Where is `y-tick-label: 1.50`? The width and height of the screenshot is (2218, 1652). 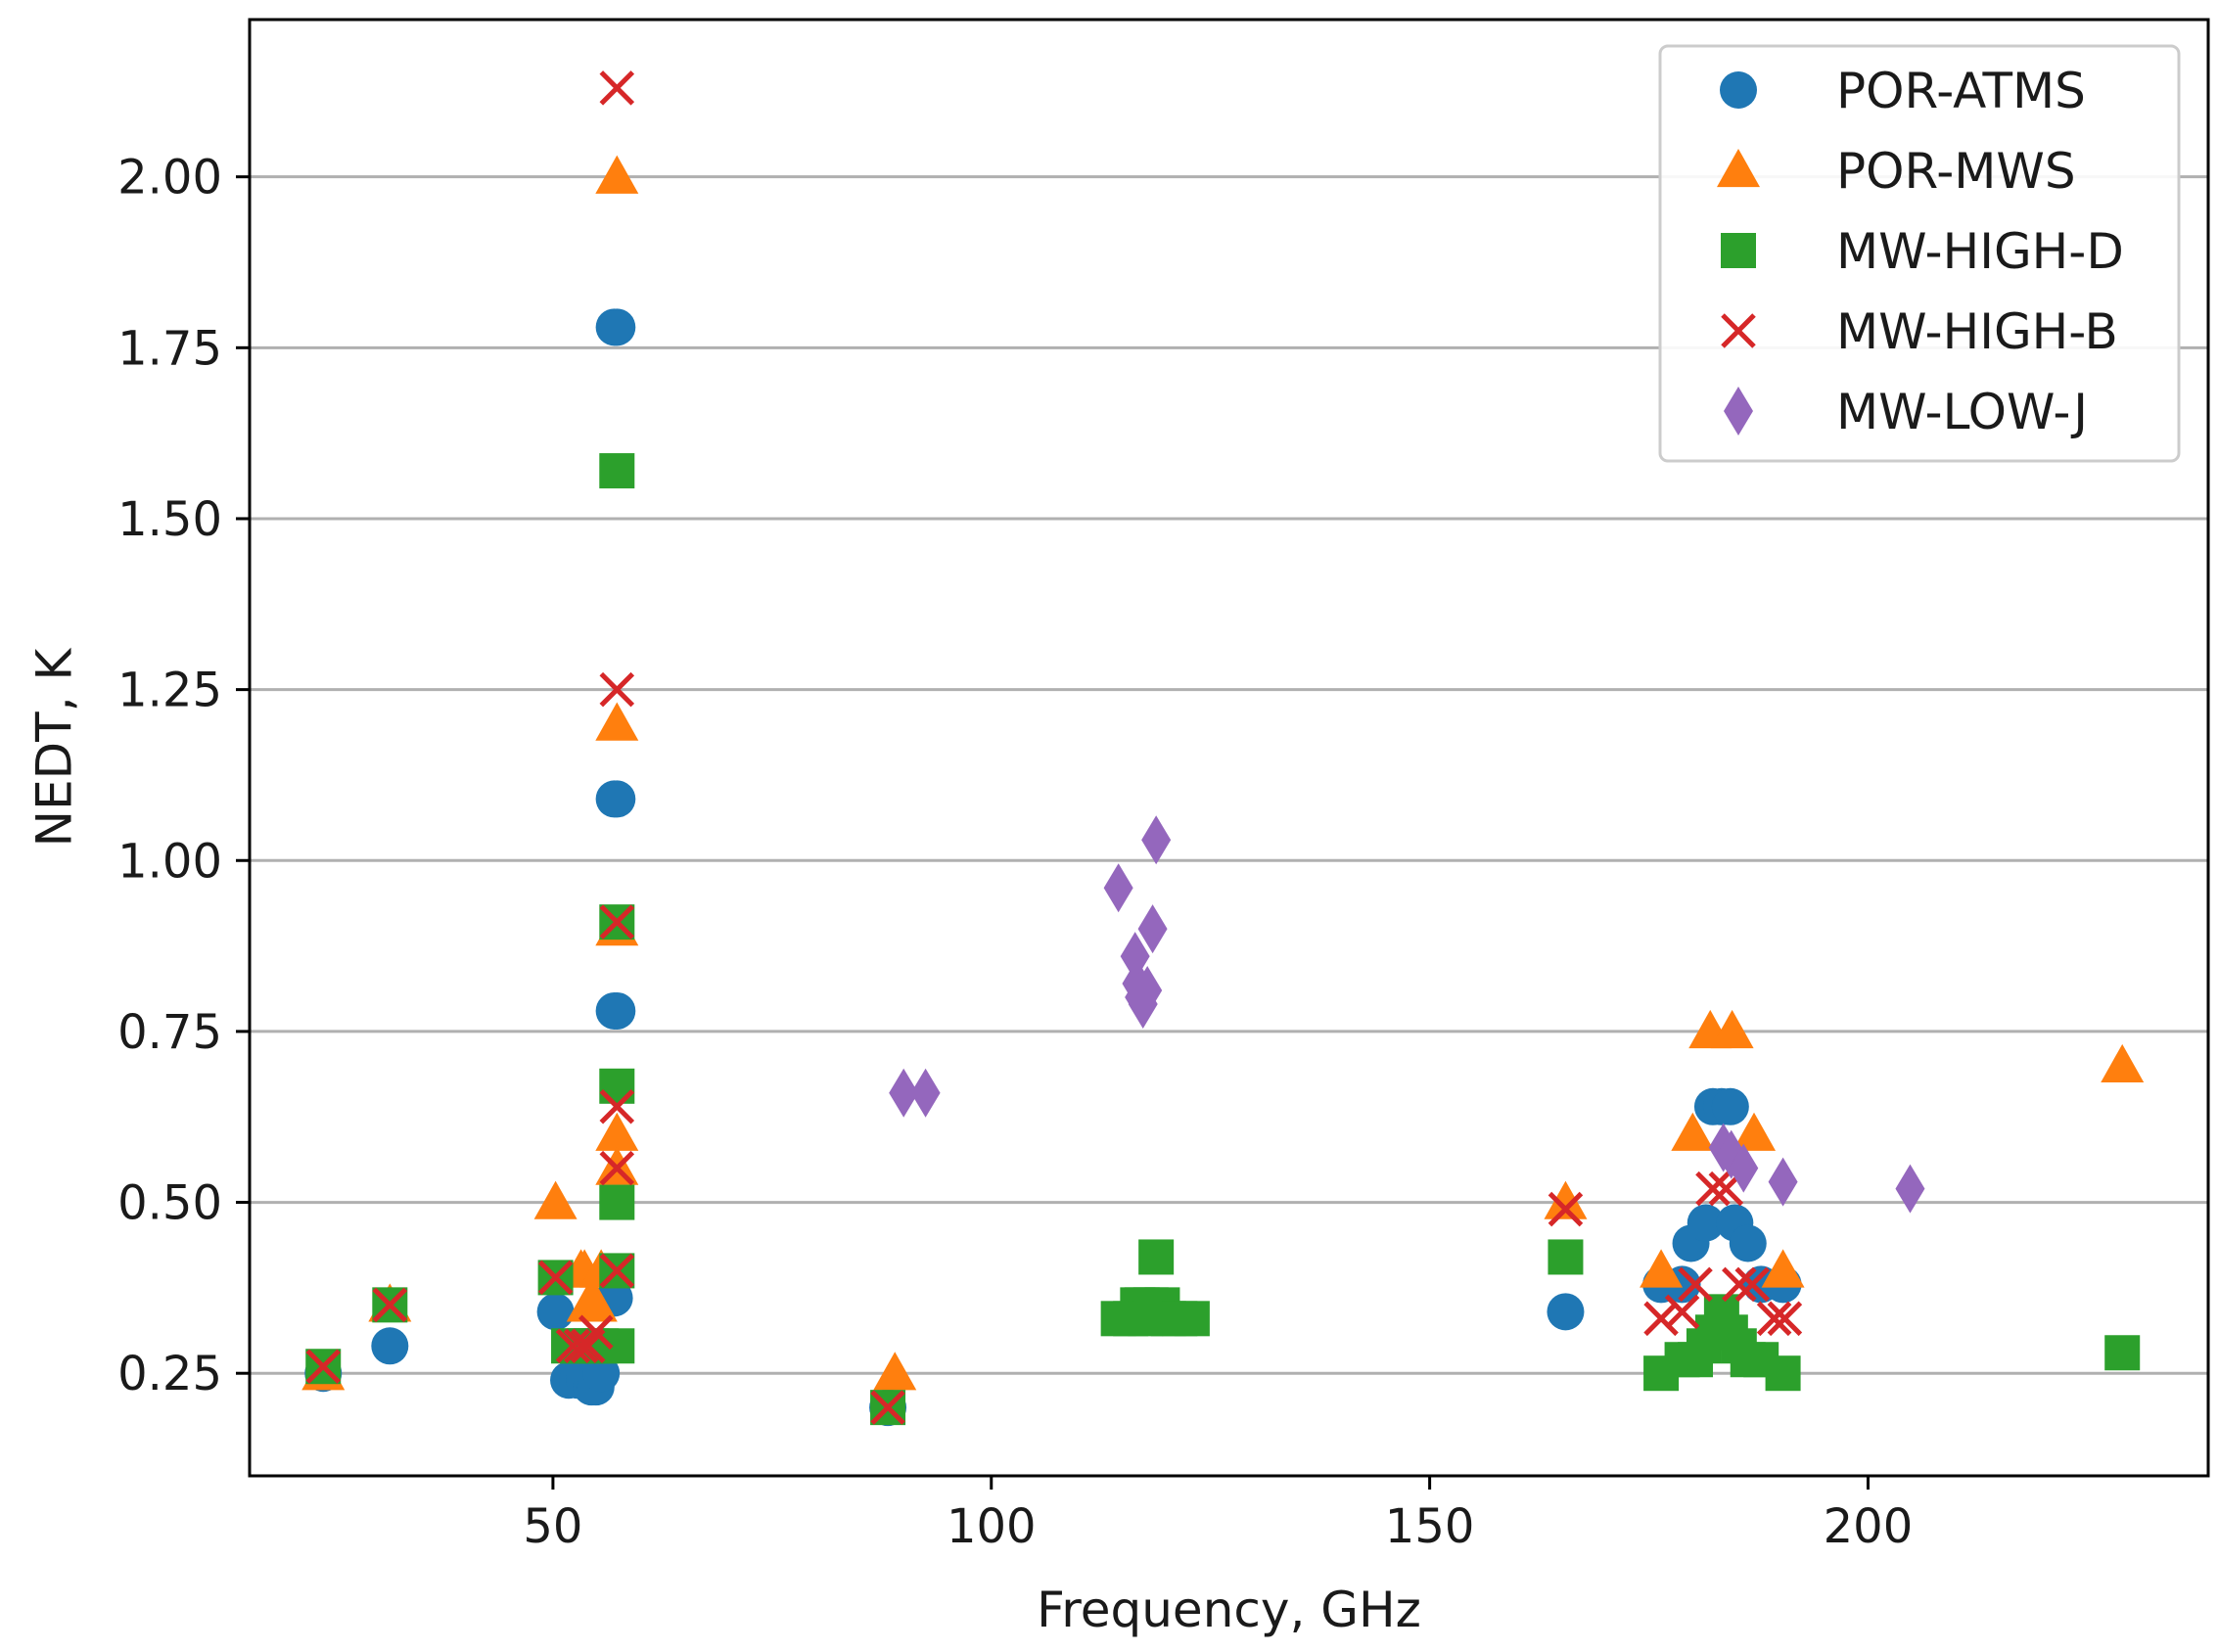
y-tick-label: 1.50 is located at coordinates (169, 519).